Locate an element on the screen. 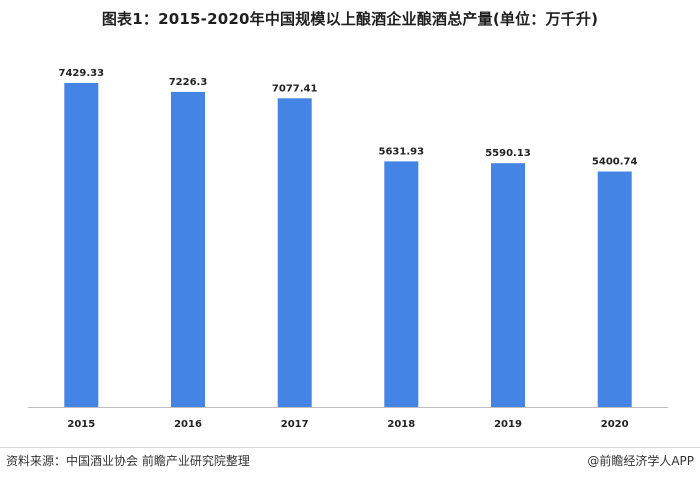  value-label-2018: 5631.93 is located at coordinates (402, 151).